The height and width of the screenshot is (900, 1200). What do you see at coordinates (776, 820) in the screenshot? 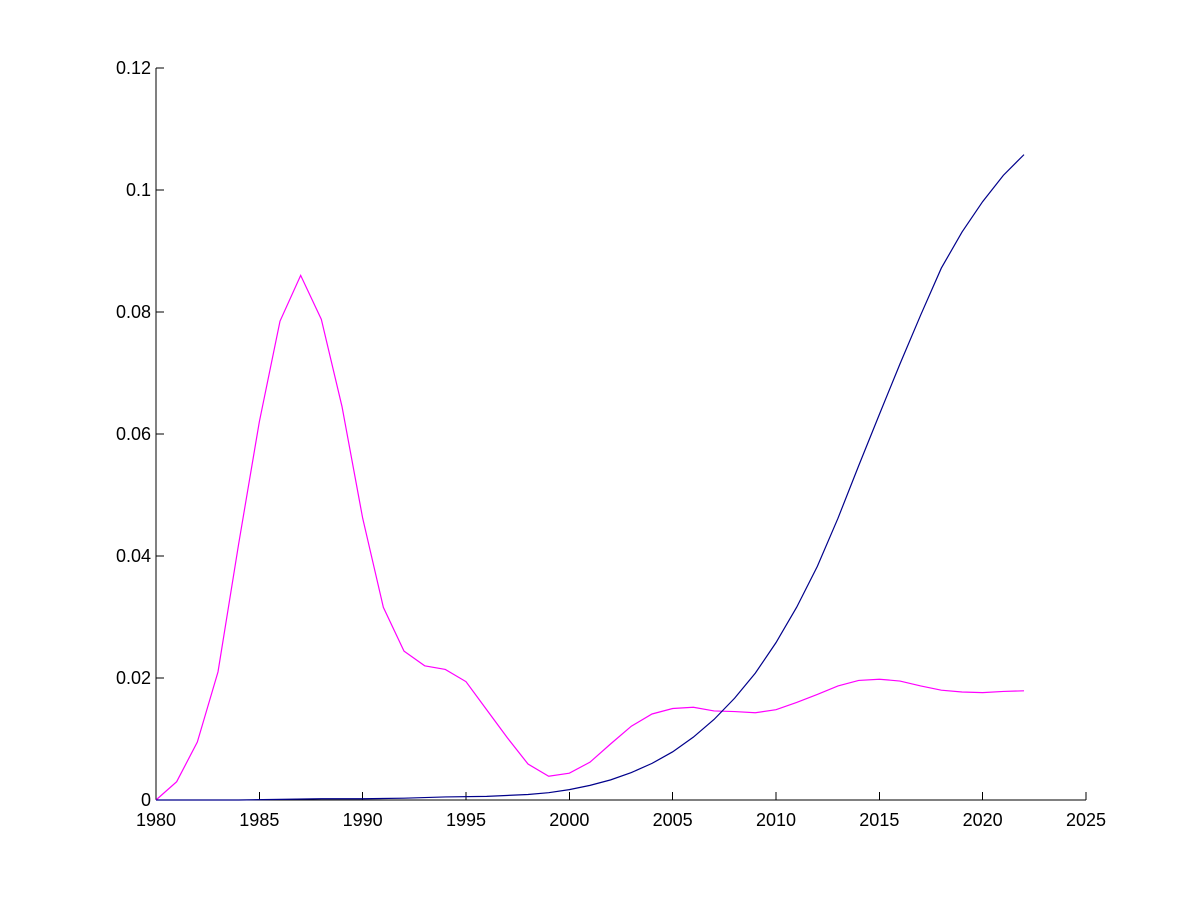
I see `x-tick-label: 2010` at bounding box center [776, 820].